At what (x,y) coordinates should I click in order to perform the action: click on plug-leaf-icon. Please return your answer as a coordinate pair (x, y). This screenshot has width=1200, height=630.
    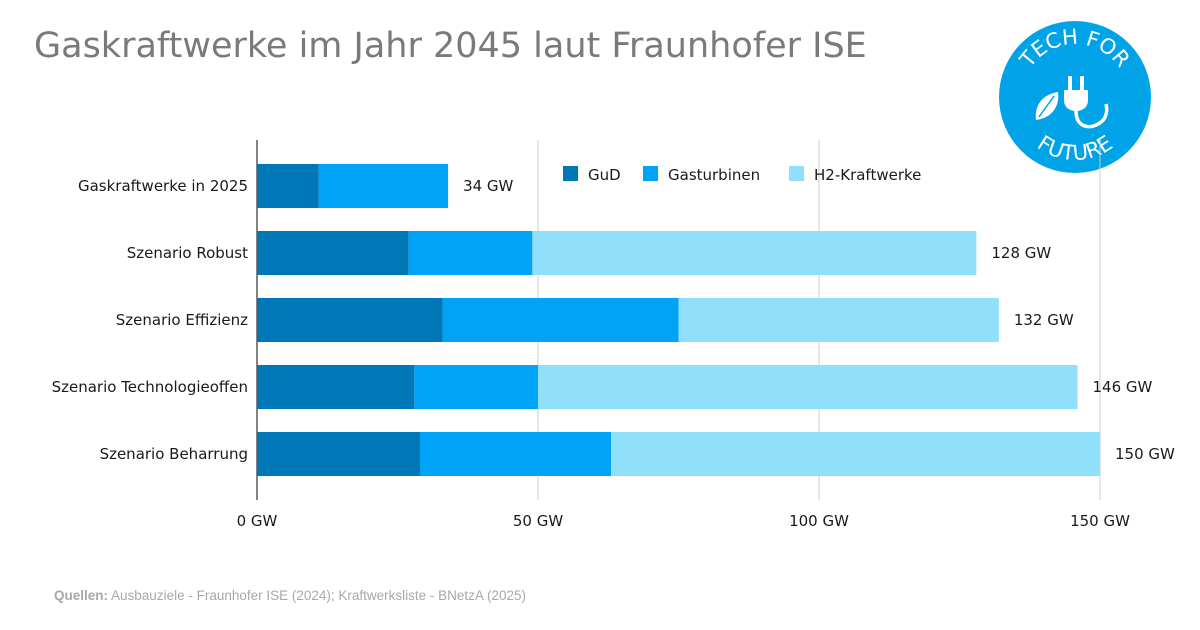
    Looking at the image, I should click on (1072, 102).